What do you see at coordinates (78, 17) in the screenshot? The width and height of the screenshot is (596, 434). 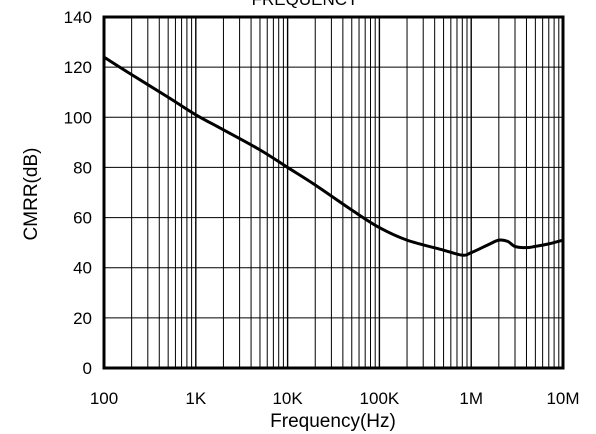 I see `y-tick-label: 140` at bounding box center [78, 17].